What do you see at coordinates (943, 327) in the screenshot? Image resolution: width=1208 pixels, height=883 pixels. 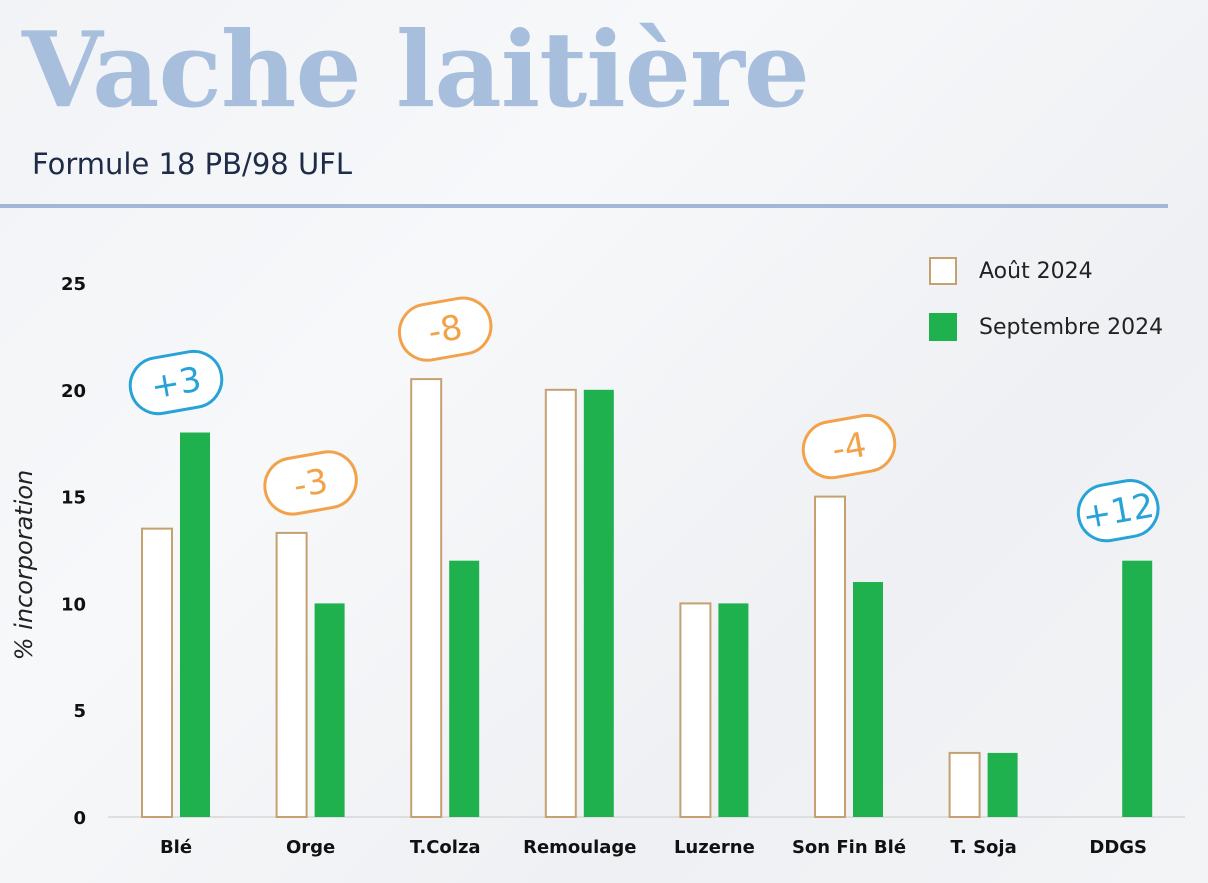 I see `legend-swatch-septembre` at bounding box center [943, 327].